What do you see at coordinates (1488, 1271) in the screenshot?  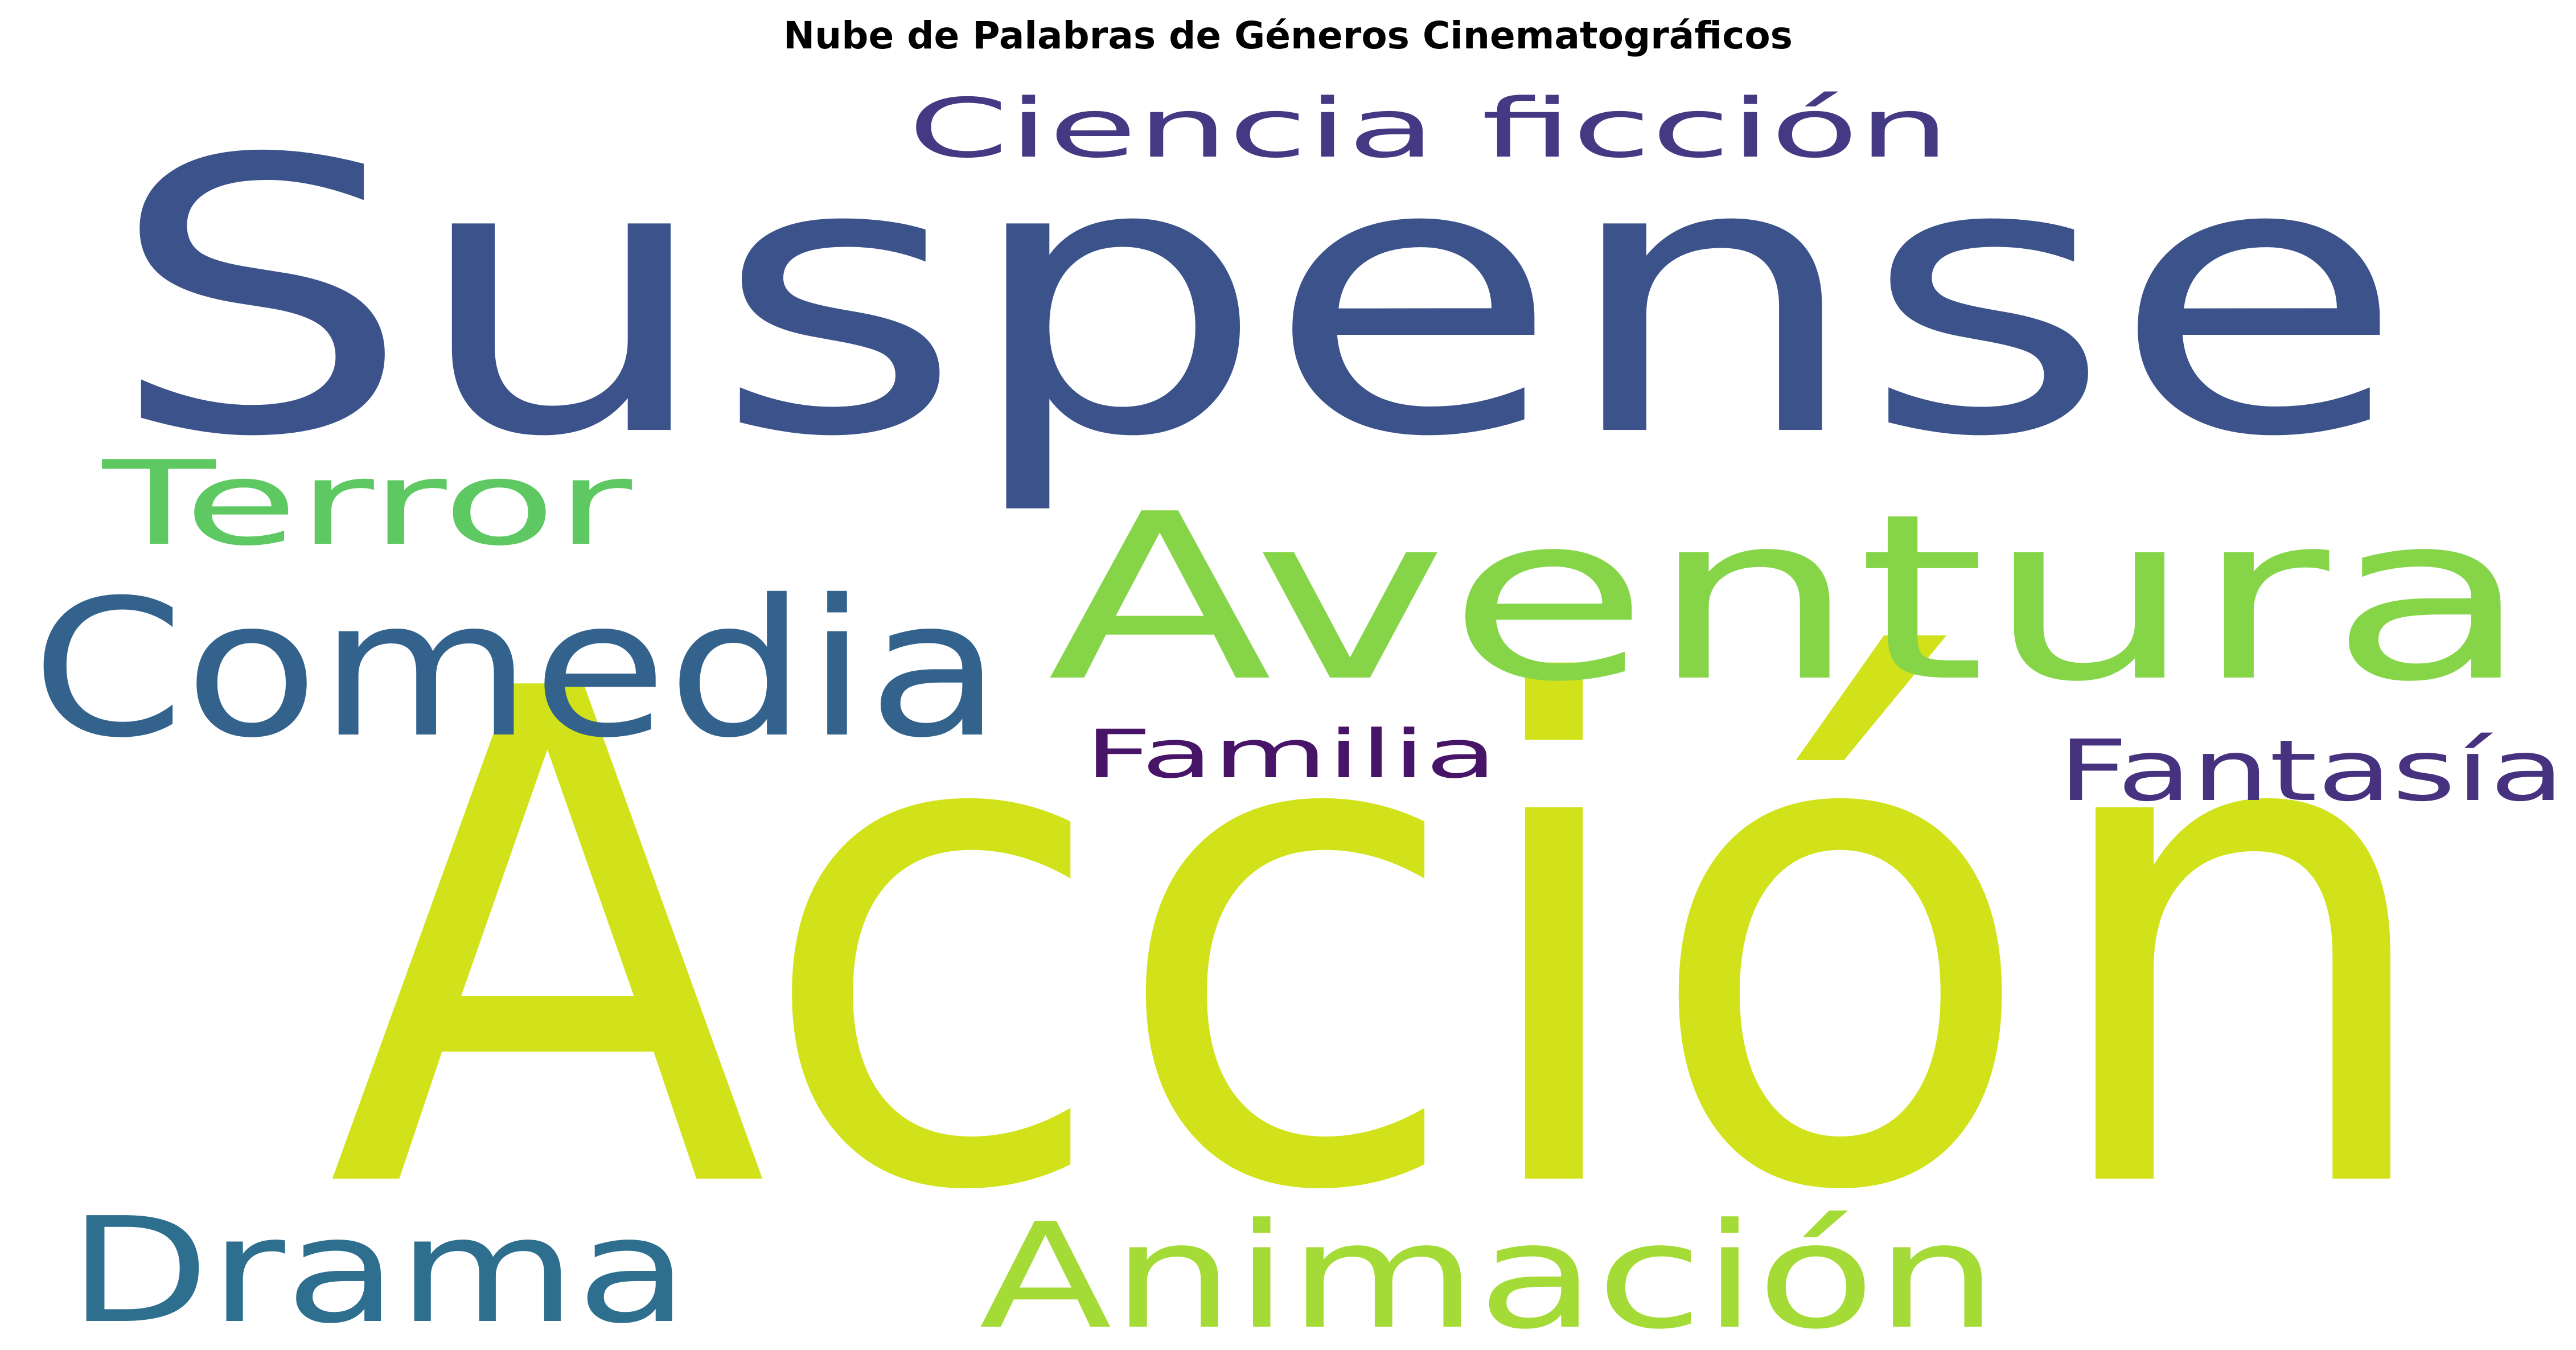 I see `word-animación: Animación` at bounding box center [1488, 1271].